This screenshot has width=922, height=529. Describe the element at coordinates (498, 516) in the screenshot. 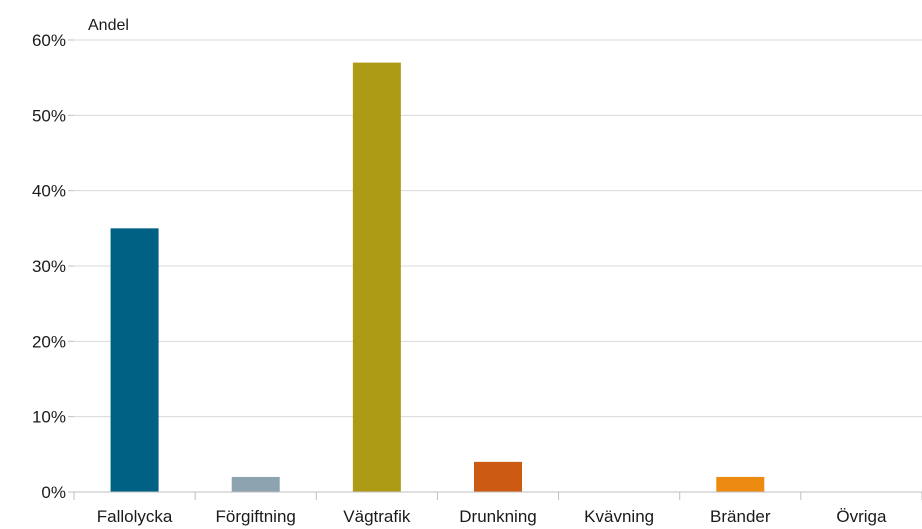

I see `x-tick-label: Drunkning` at that location.